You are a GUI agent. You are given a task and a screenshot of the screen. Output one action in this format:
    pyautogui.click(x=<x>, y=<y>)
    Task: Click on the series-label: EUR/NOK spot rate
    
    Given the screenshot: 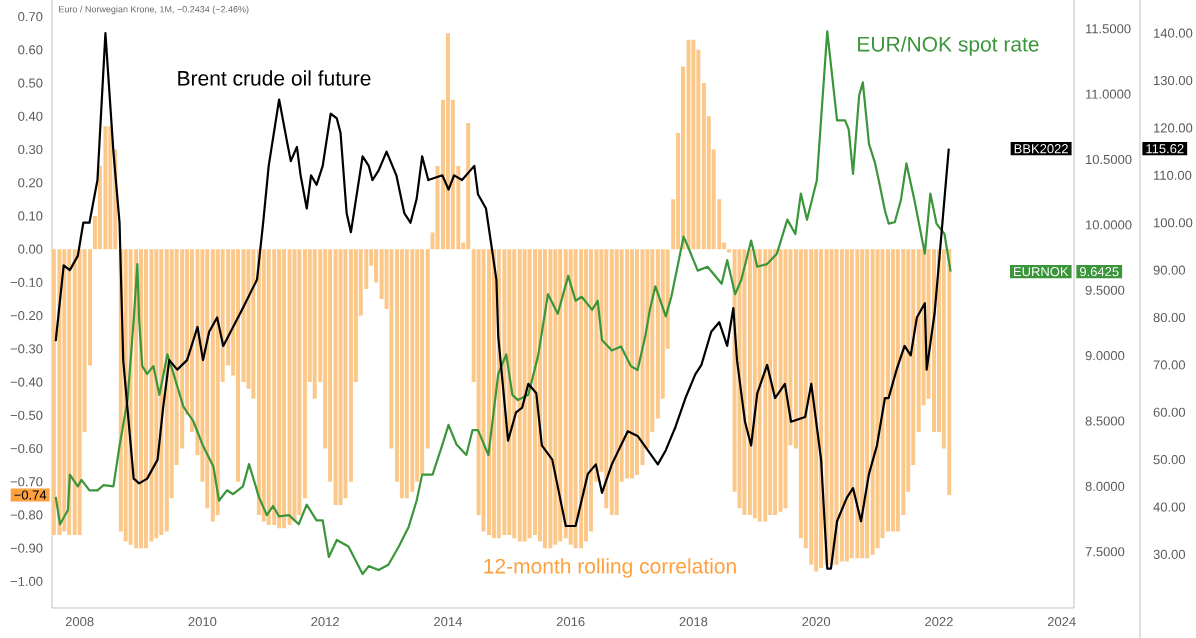 What is the action you would take?
    pyautogui.click(x=948, y=46)
    